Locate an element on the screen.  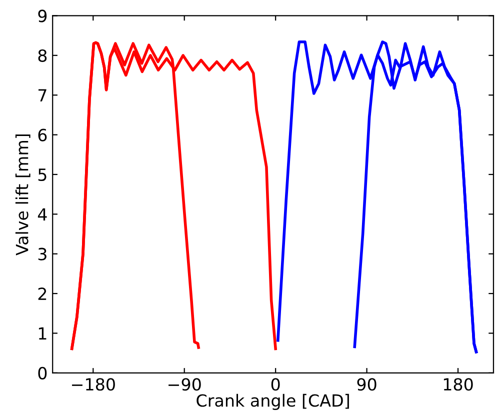
y-tick-label: 1 is located at coordinates (42, 333).